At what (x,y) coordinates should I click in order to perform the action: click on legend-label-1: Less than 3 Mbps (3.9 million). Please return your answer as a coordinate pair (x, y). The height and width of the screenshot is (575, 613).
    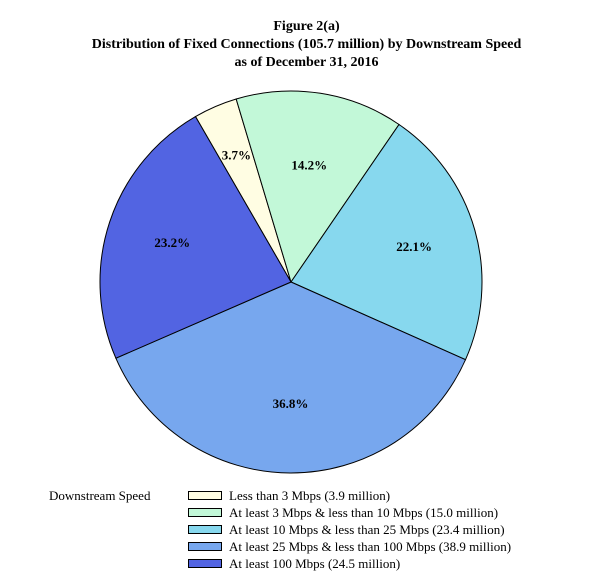
    Looking at the image, I should click on (310, 495).